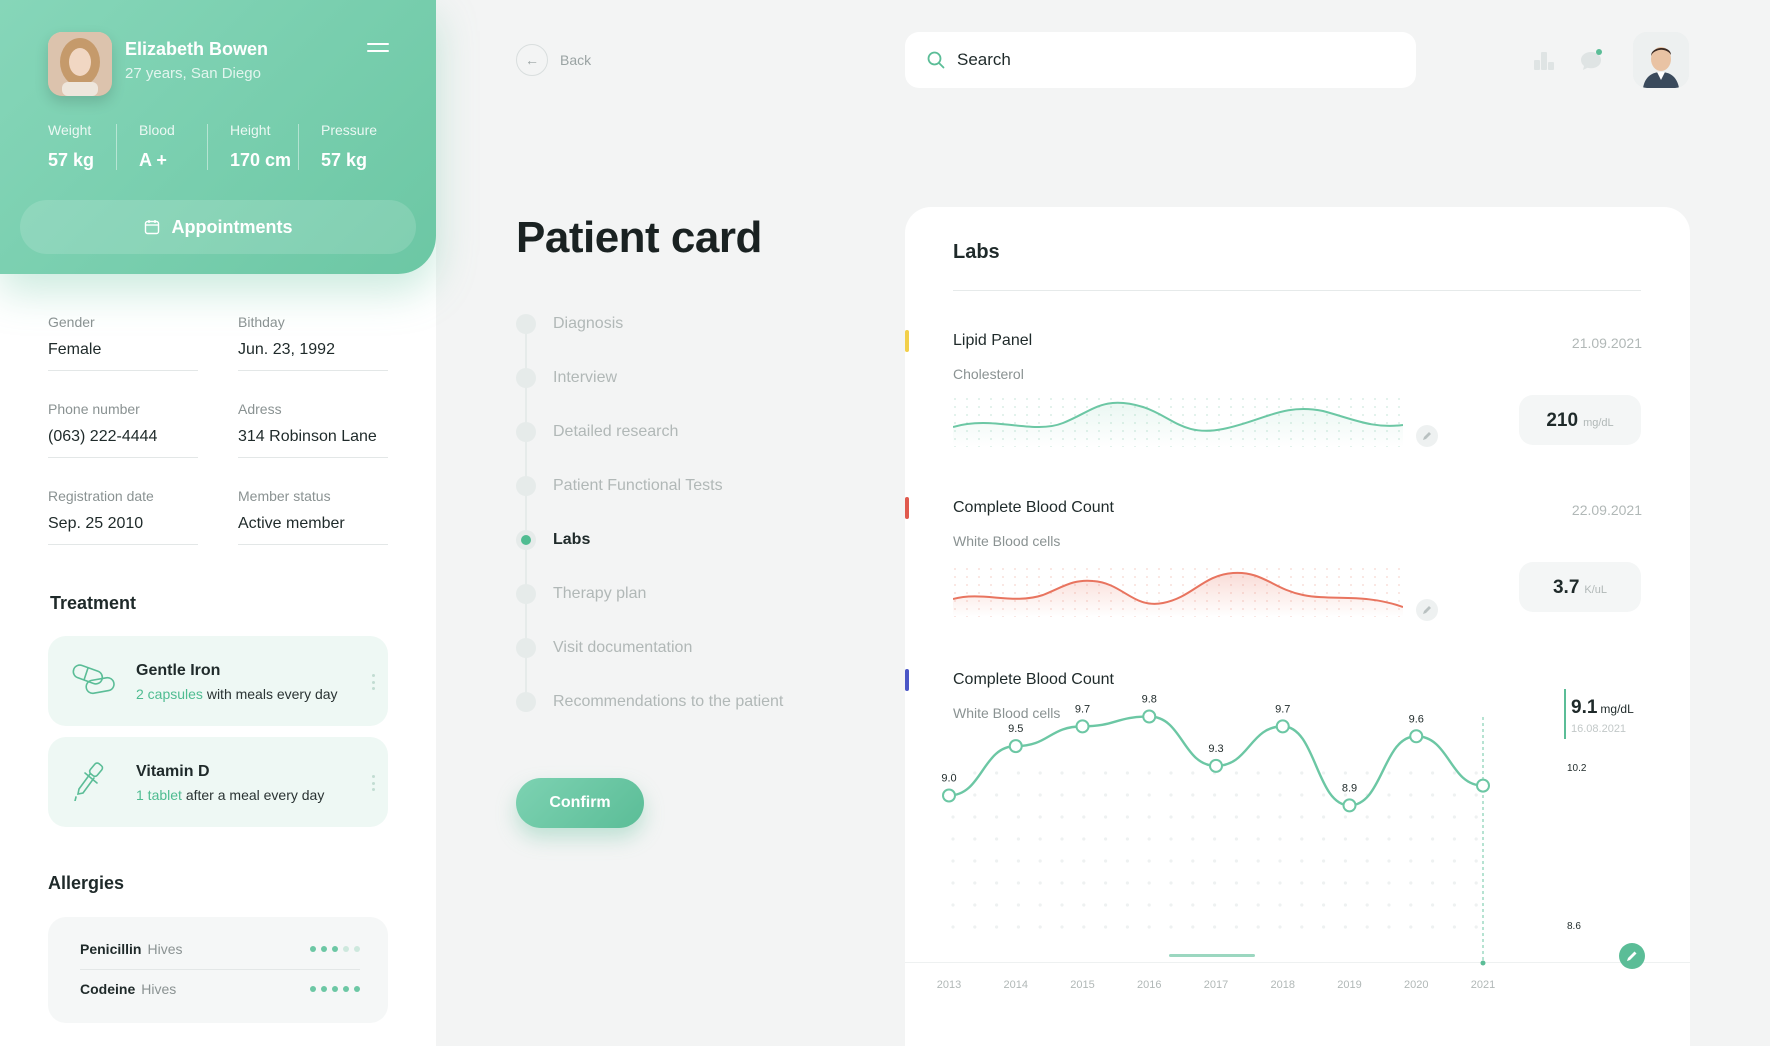 Image resolution: width=1770 pixels, height=1046 pixels. Describe the element at coordinates (1598, 423) in the screenshot. I see `lab-unit: mg/dL` at that location.